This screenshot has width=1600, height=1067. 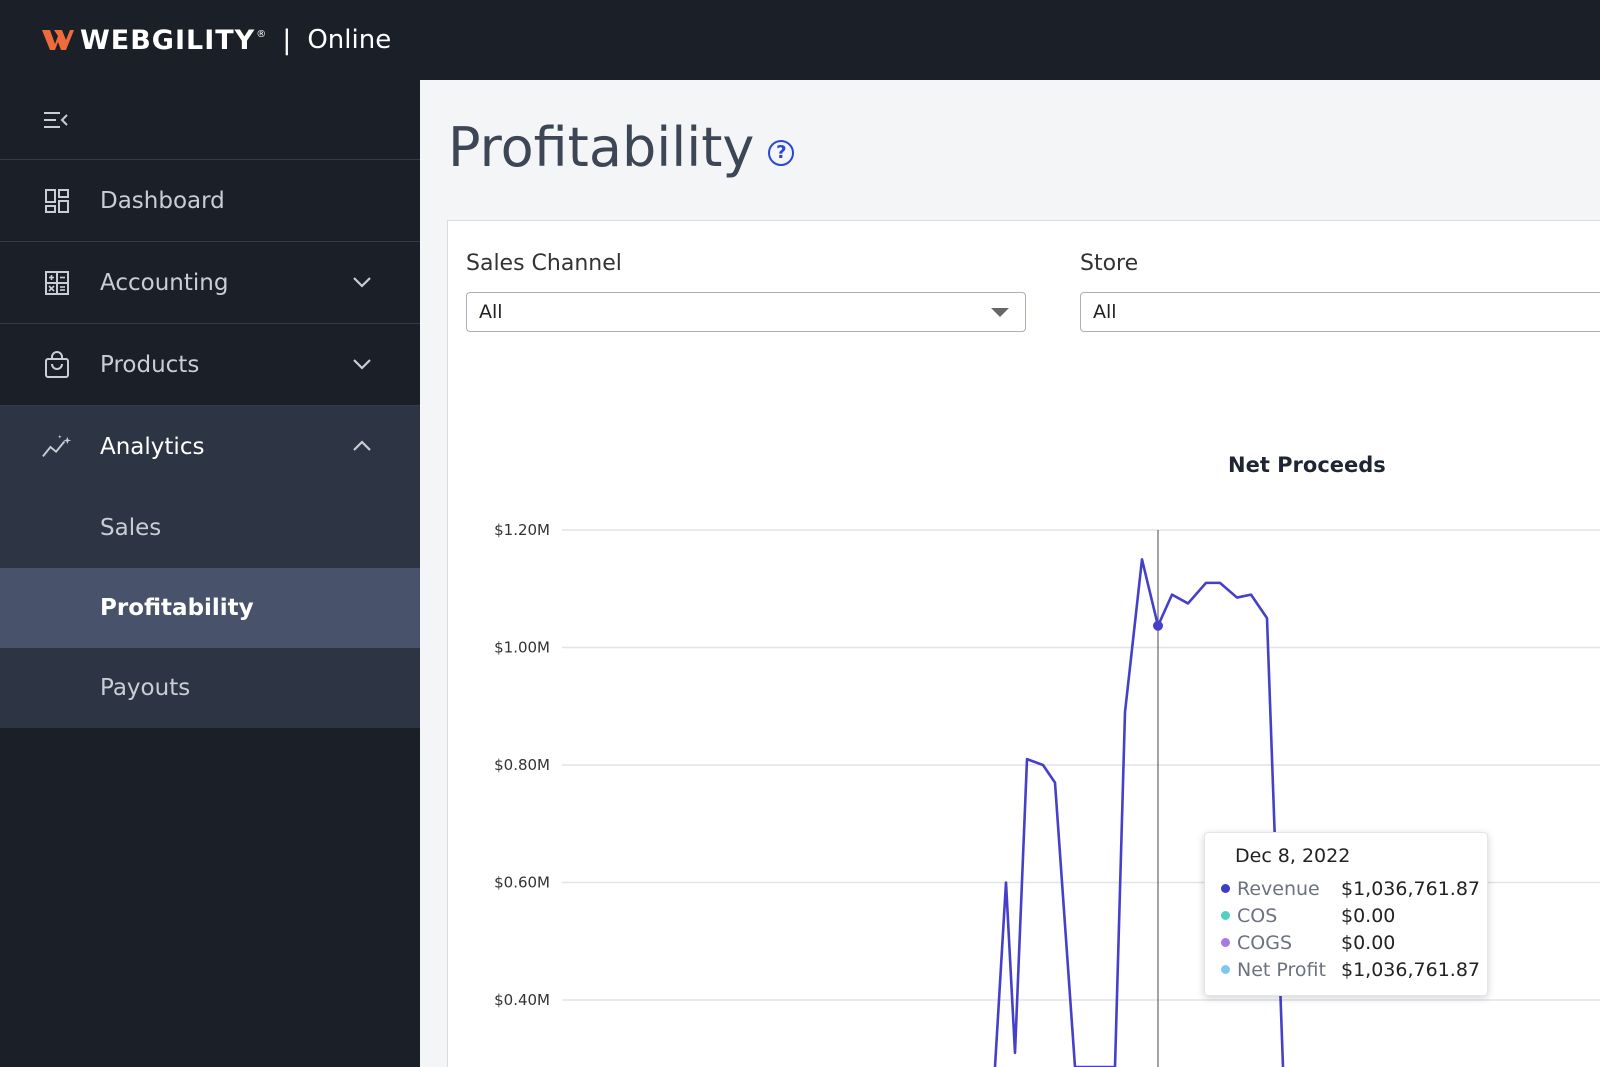 What do you see at coordinates (349, 40) in the screenshot?
I see `product-name: Online` at bounding box center [349, 40].